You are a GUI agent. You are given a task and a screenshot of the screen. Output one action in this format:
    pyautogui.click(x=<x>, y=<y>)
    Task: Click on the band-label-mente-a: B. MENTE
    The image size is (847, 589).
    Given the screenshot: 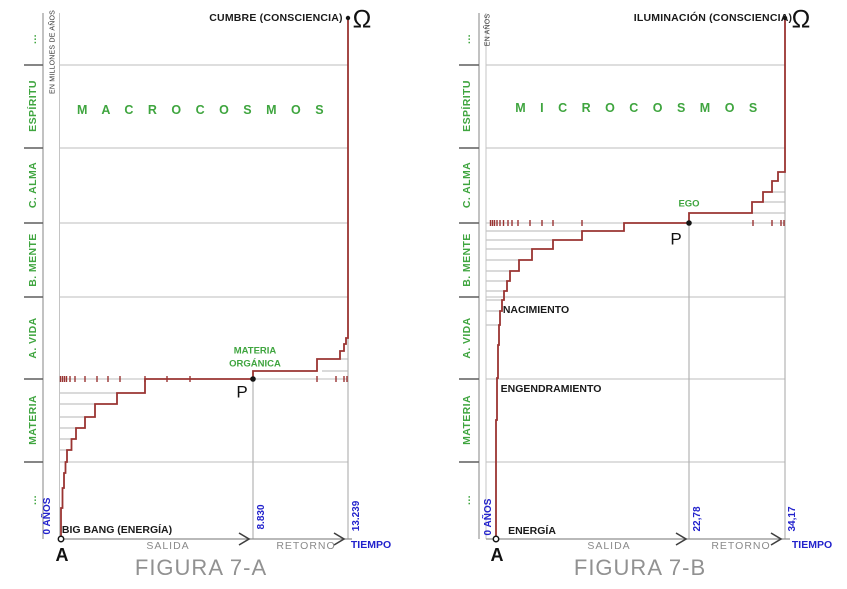 What is the action you would take?
    pyautogui.click(x=32, y=260)
    